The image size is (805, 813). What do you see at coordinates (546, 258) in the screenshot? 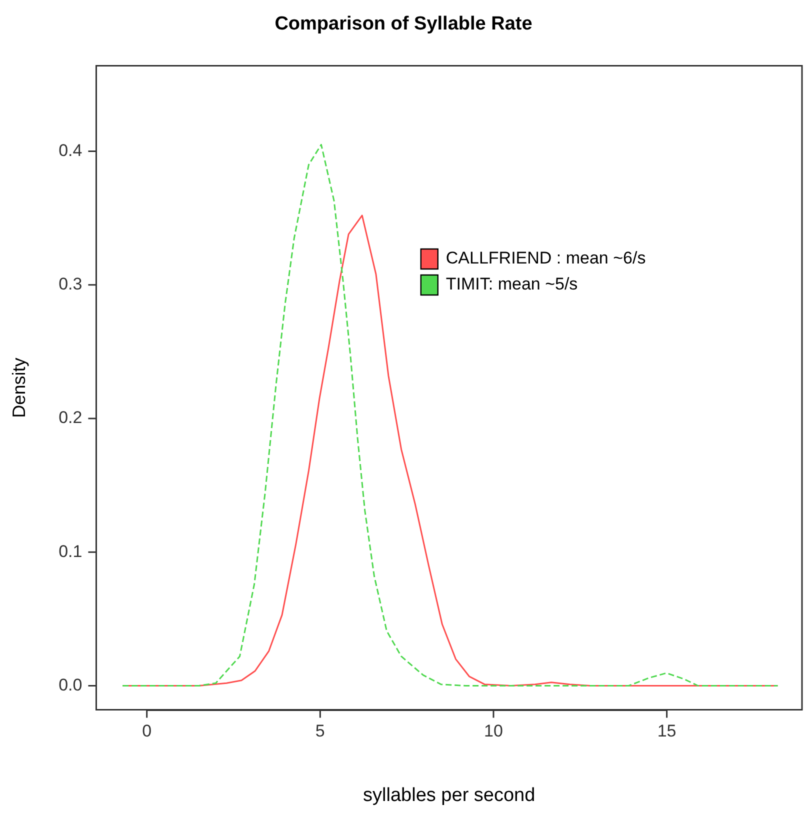
I see `legend-label: CALLFRIEND : mean ~6/s` at bounding box center [546, 258].